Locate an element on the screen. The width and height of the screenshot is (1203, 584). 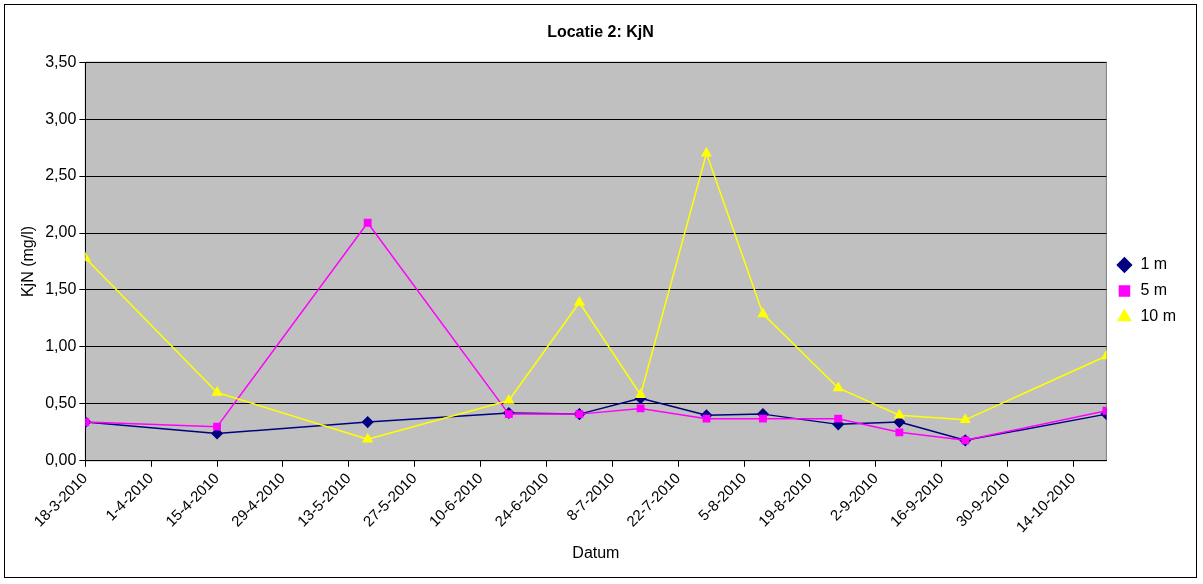
y-tick-label: 3,00 is located at coordinates (61, 118).